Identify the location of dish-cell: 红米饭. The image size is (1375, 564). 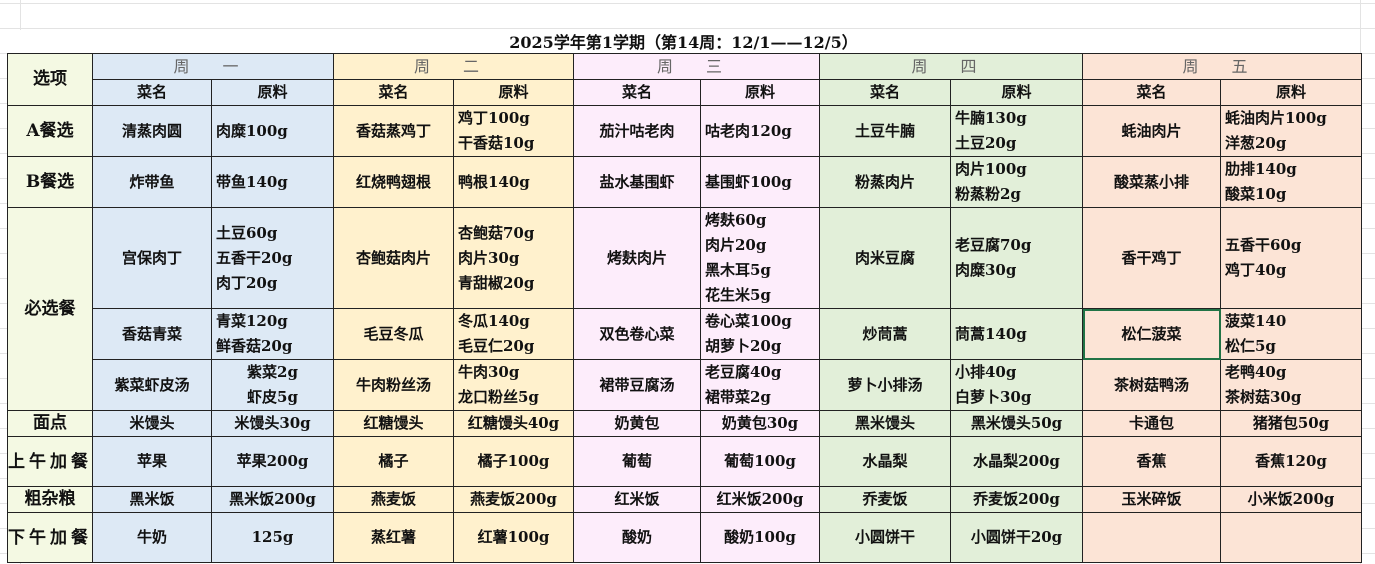
(637, 499).